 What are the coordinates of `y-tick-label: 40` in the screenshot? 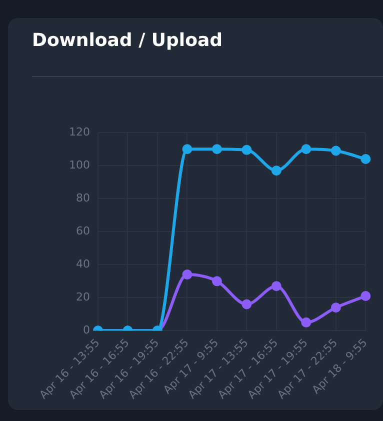 It's located at (83, 264).